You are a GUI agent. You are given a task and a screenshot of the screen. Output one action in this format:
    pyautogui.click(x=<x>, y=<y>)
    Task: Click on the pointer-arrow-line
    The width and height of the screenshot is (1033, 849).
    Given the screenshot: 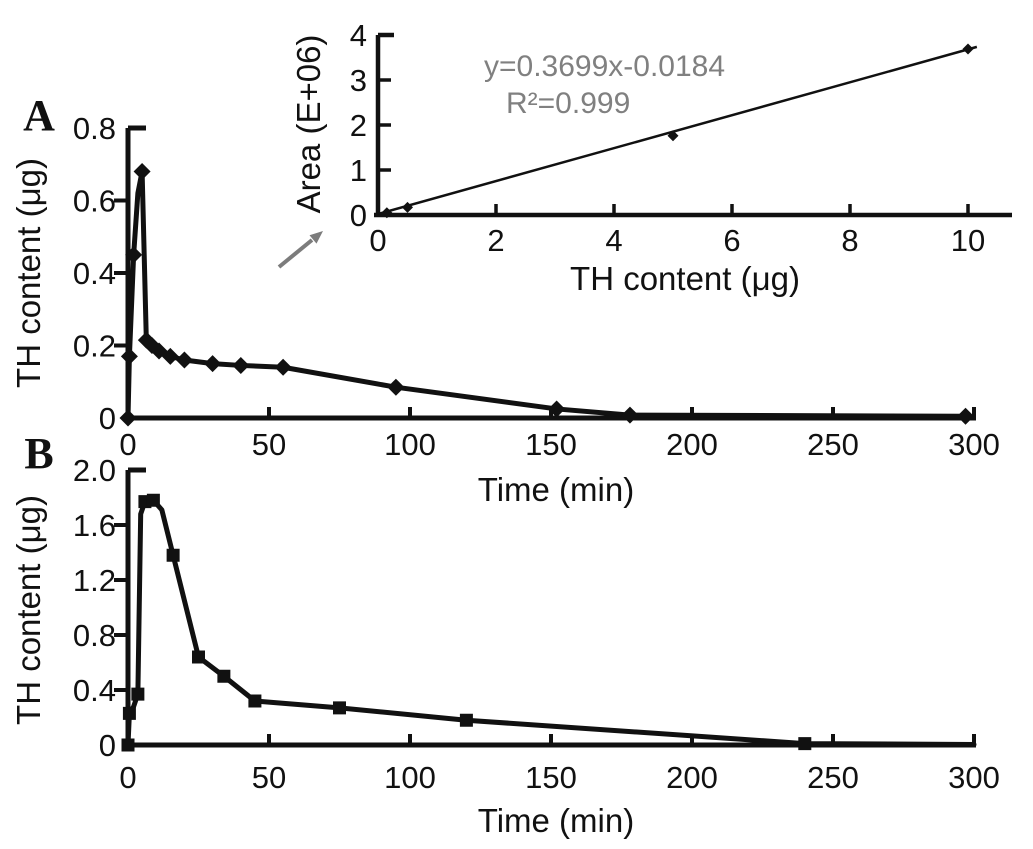 What is the action you would take?
    pyautogui.click(x=295, y=253)
    